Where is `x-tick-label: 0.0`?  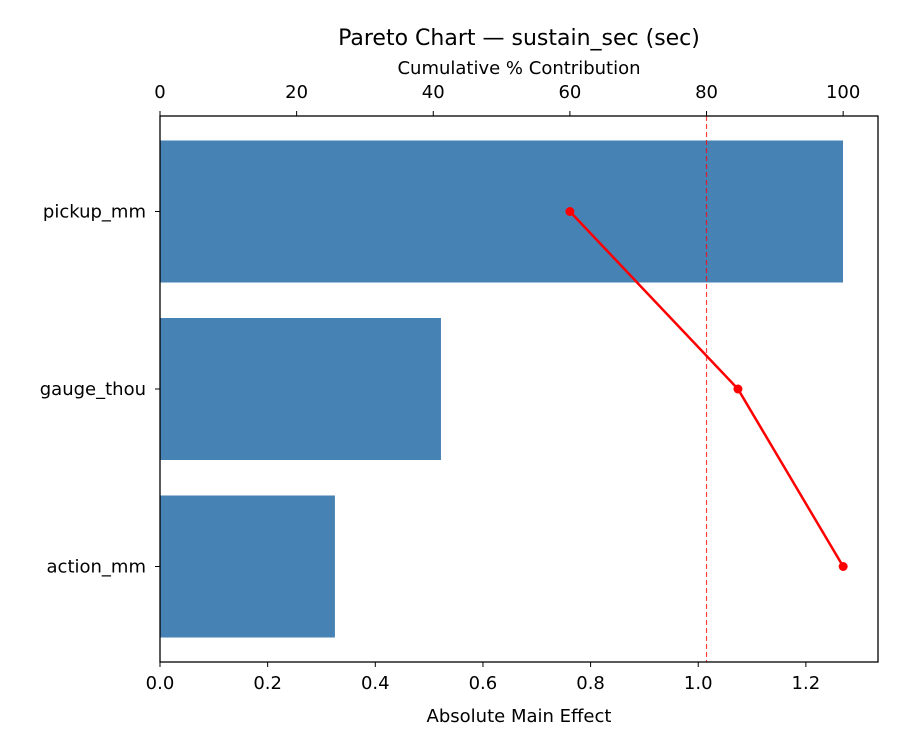
x-tick-label: 0.0 is located at coordinates (160, 683).